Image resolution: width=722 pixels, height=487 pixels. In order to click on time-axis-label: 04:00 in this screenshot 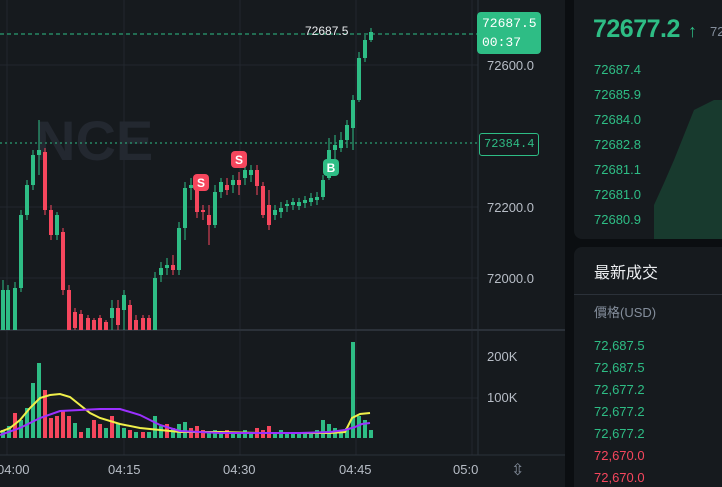, I will do `click(15, 469)`.